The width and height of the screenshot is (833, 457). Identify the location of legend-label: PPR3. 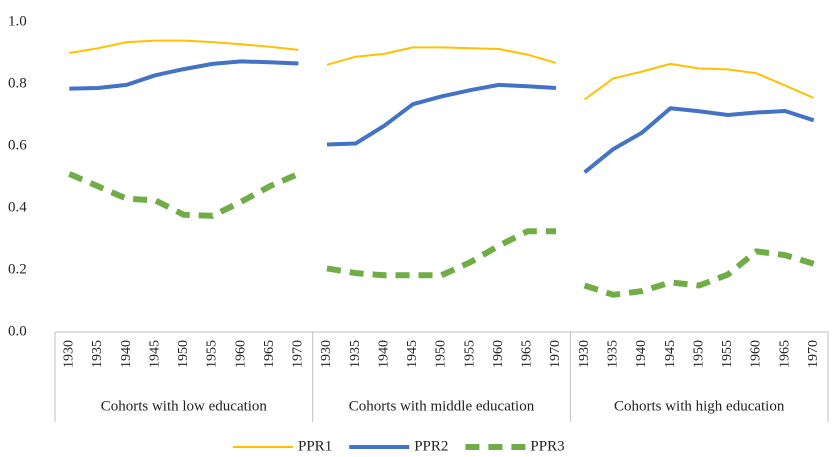
(547, 446).